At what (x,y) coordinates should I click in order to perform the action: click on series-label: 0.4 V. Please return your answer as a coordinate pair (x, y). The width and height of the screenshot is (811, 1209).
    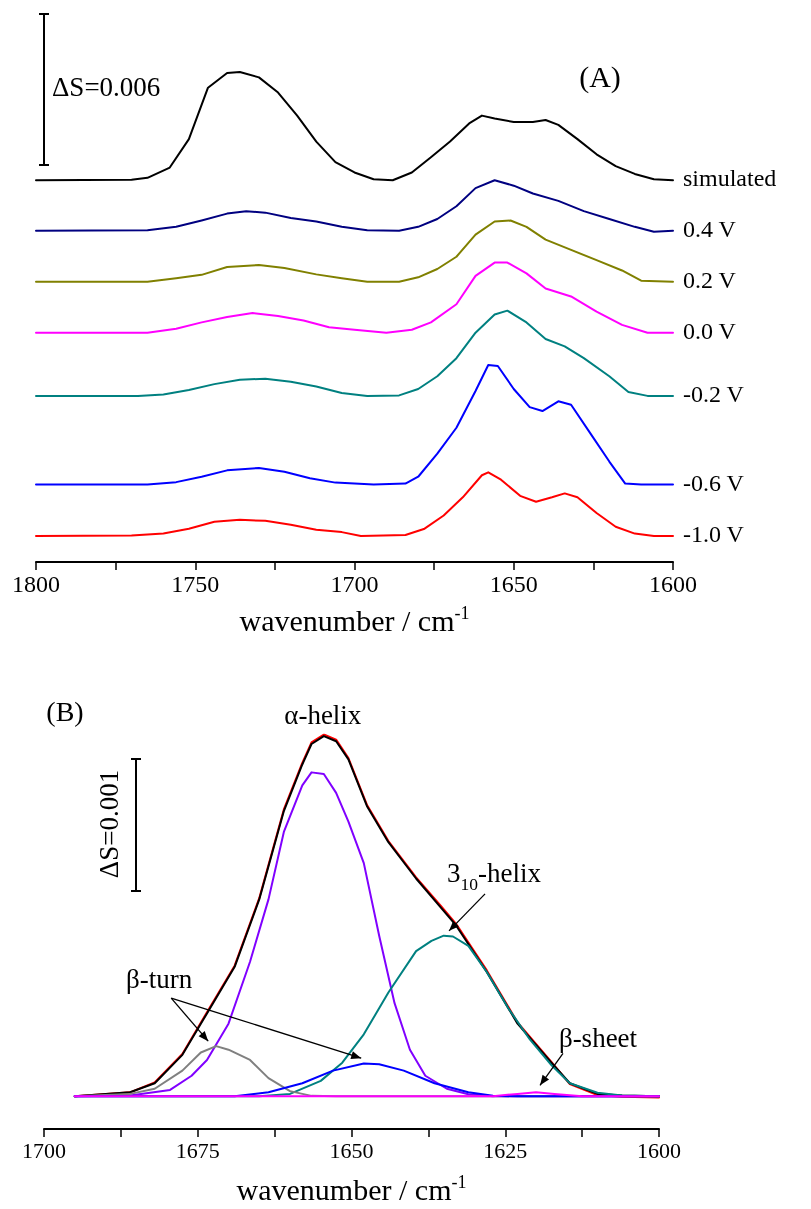
    Looking at the image, I should click on (710, 228).